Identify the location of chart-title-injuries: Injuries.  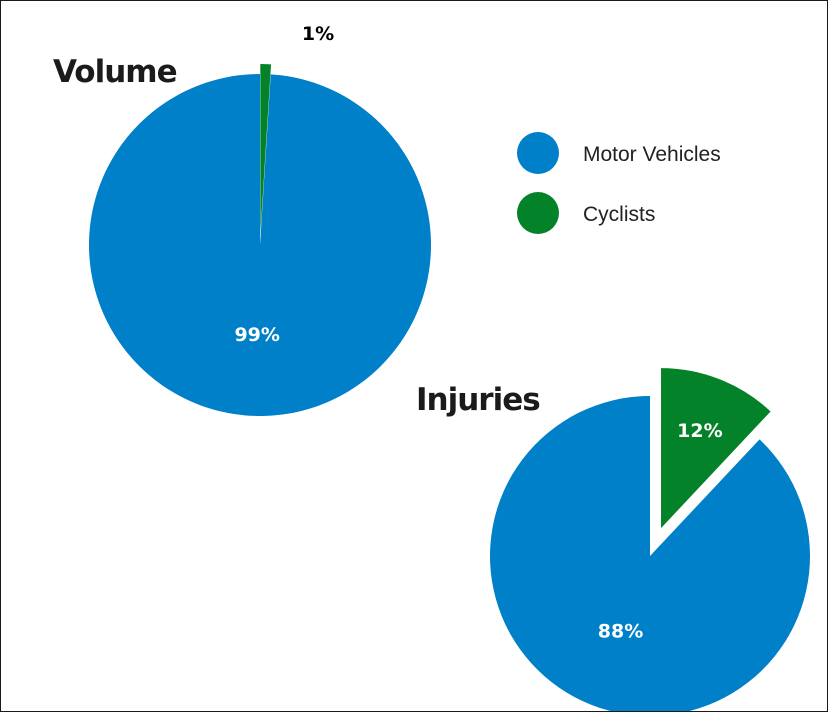
(478, 400).